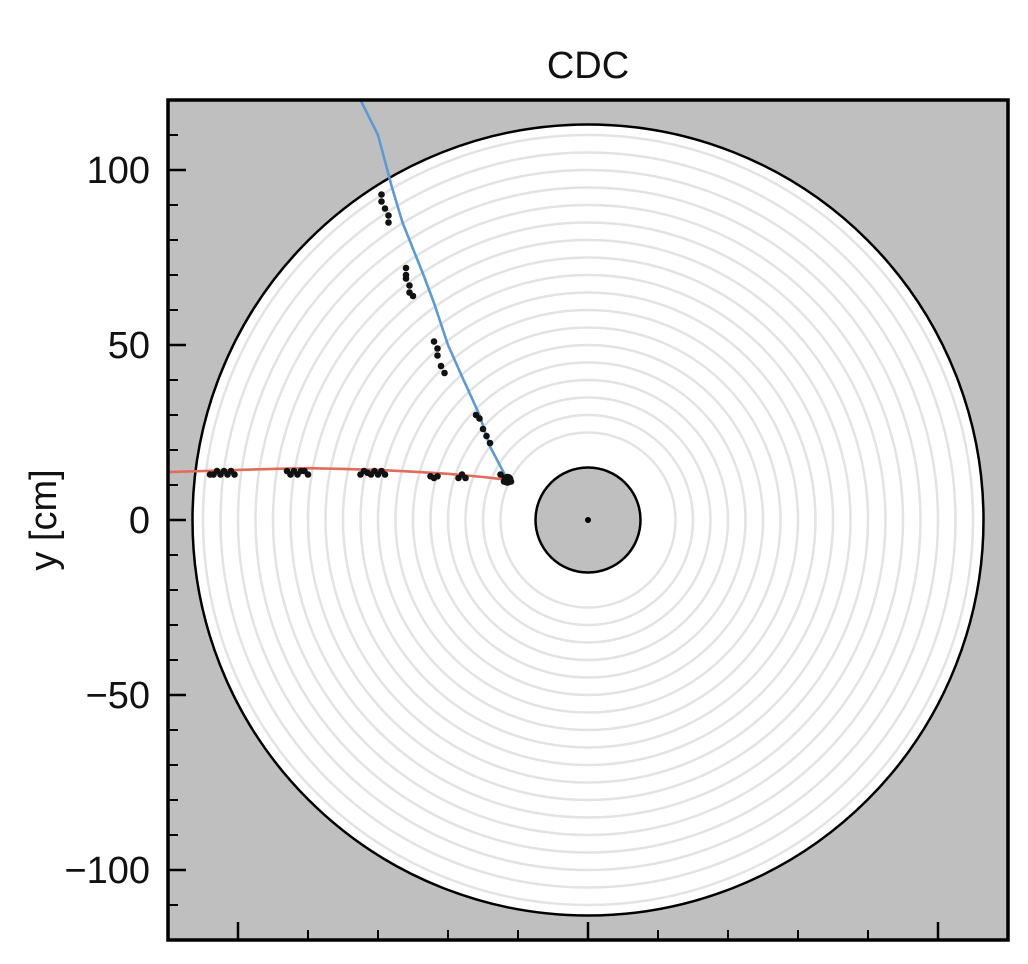  I want to click on tracks, so click(341, 293).